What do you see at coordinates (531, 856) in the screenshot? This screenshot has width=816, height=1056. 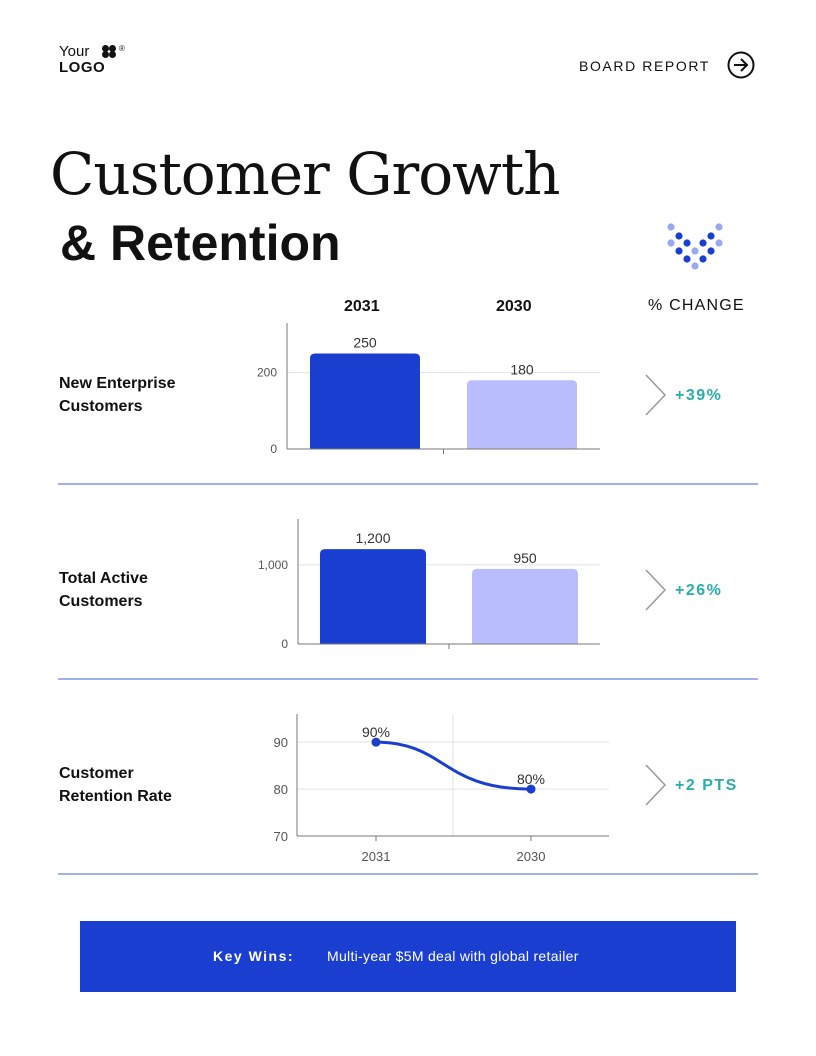 I see `x-tick-label: 2030` at bounding box center [531, 856].